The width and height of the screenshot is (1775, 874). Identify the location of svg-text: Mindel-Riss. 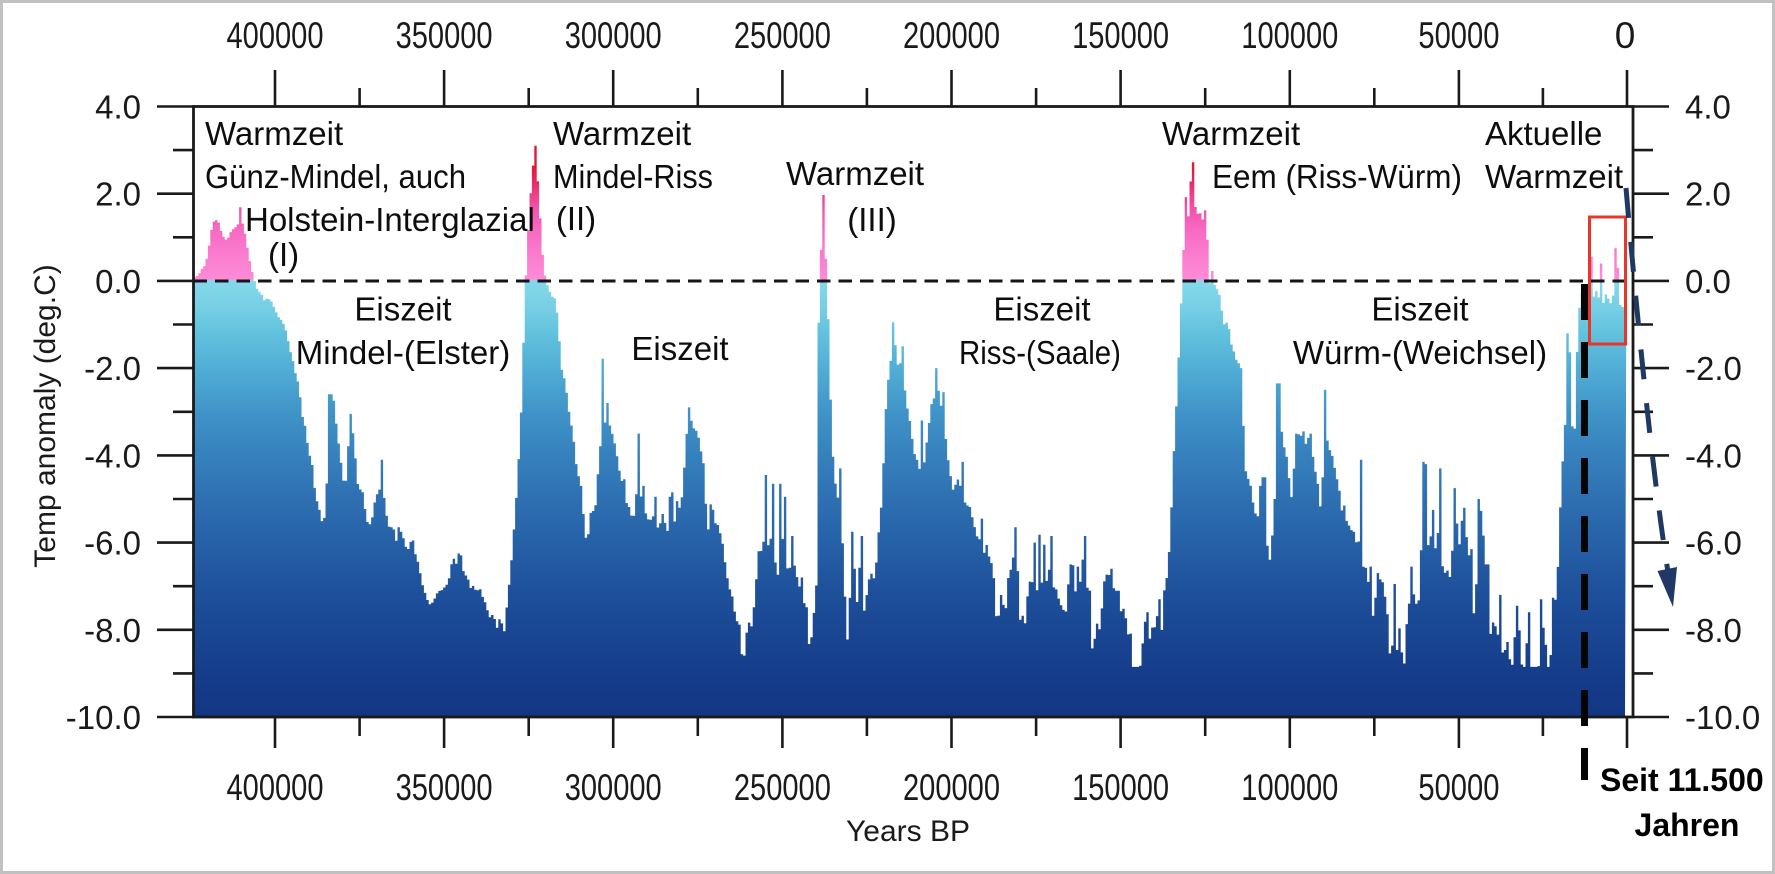
(633, 176).